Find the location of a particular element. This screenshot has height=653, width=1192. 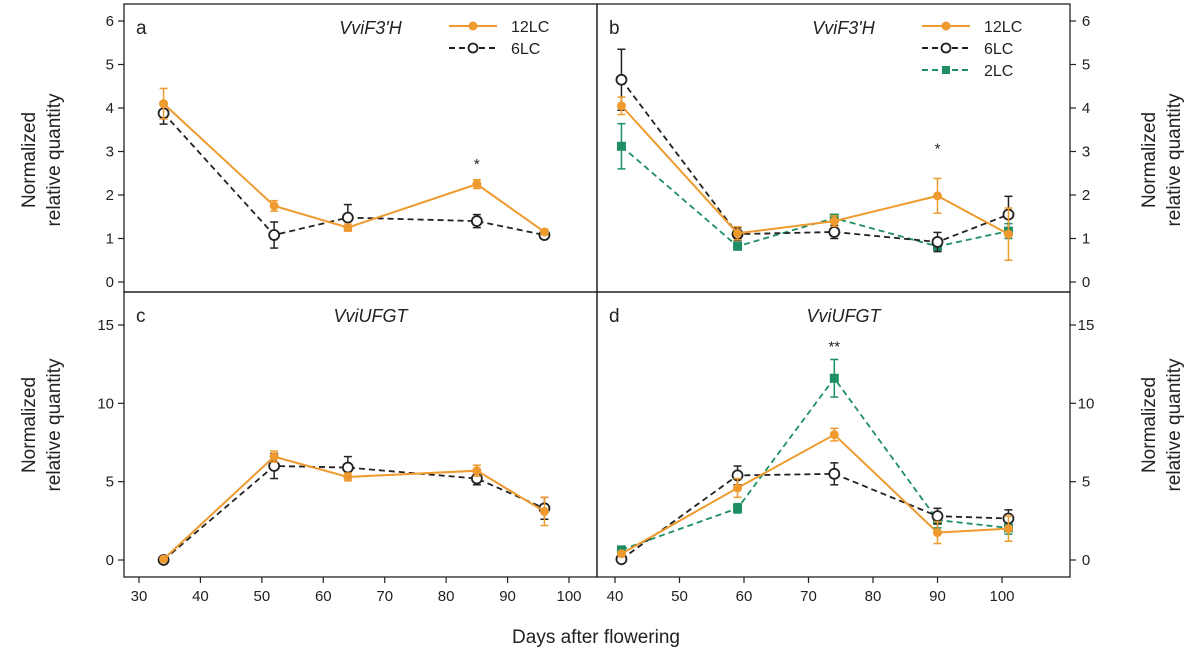

y-tick-label: 1 is located at coordinates (1086, 239).